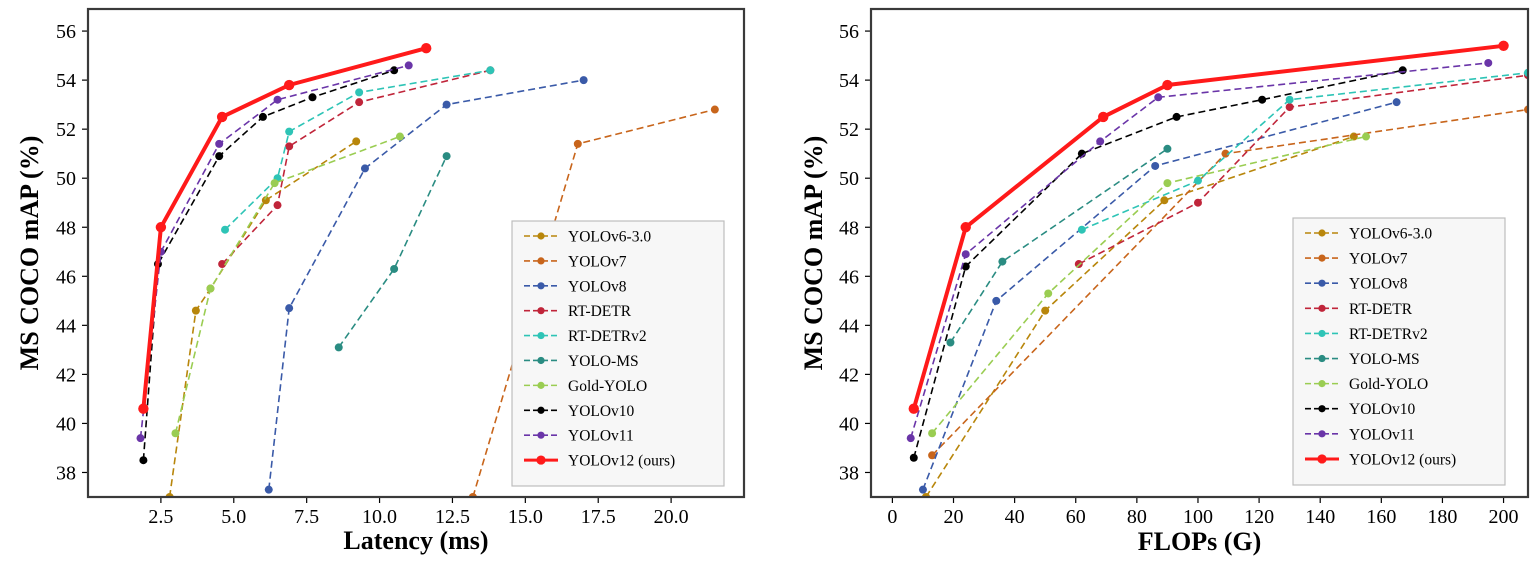  Describe the element at coordinates (1076, 517) in the screenshot. I see `x-tick-label: 60` at that location.